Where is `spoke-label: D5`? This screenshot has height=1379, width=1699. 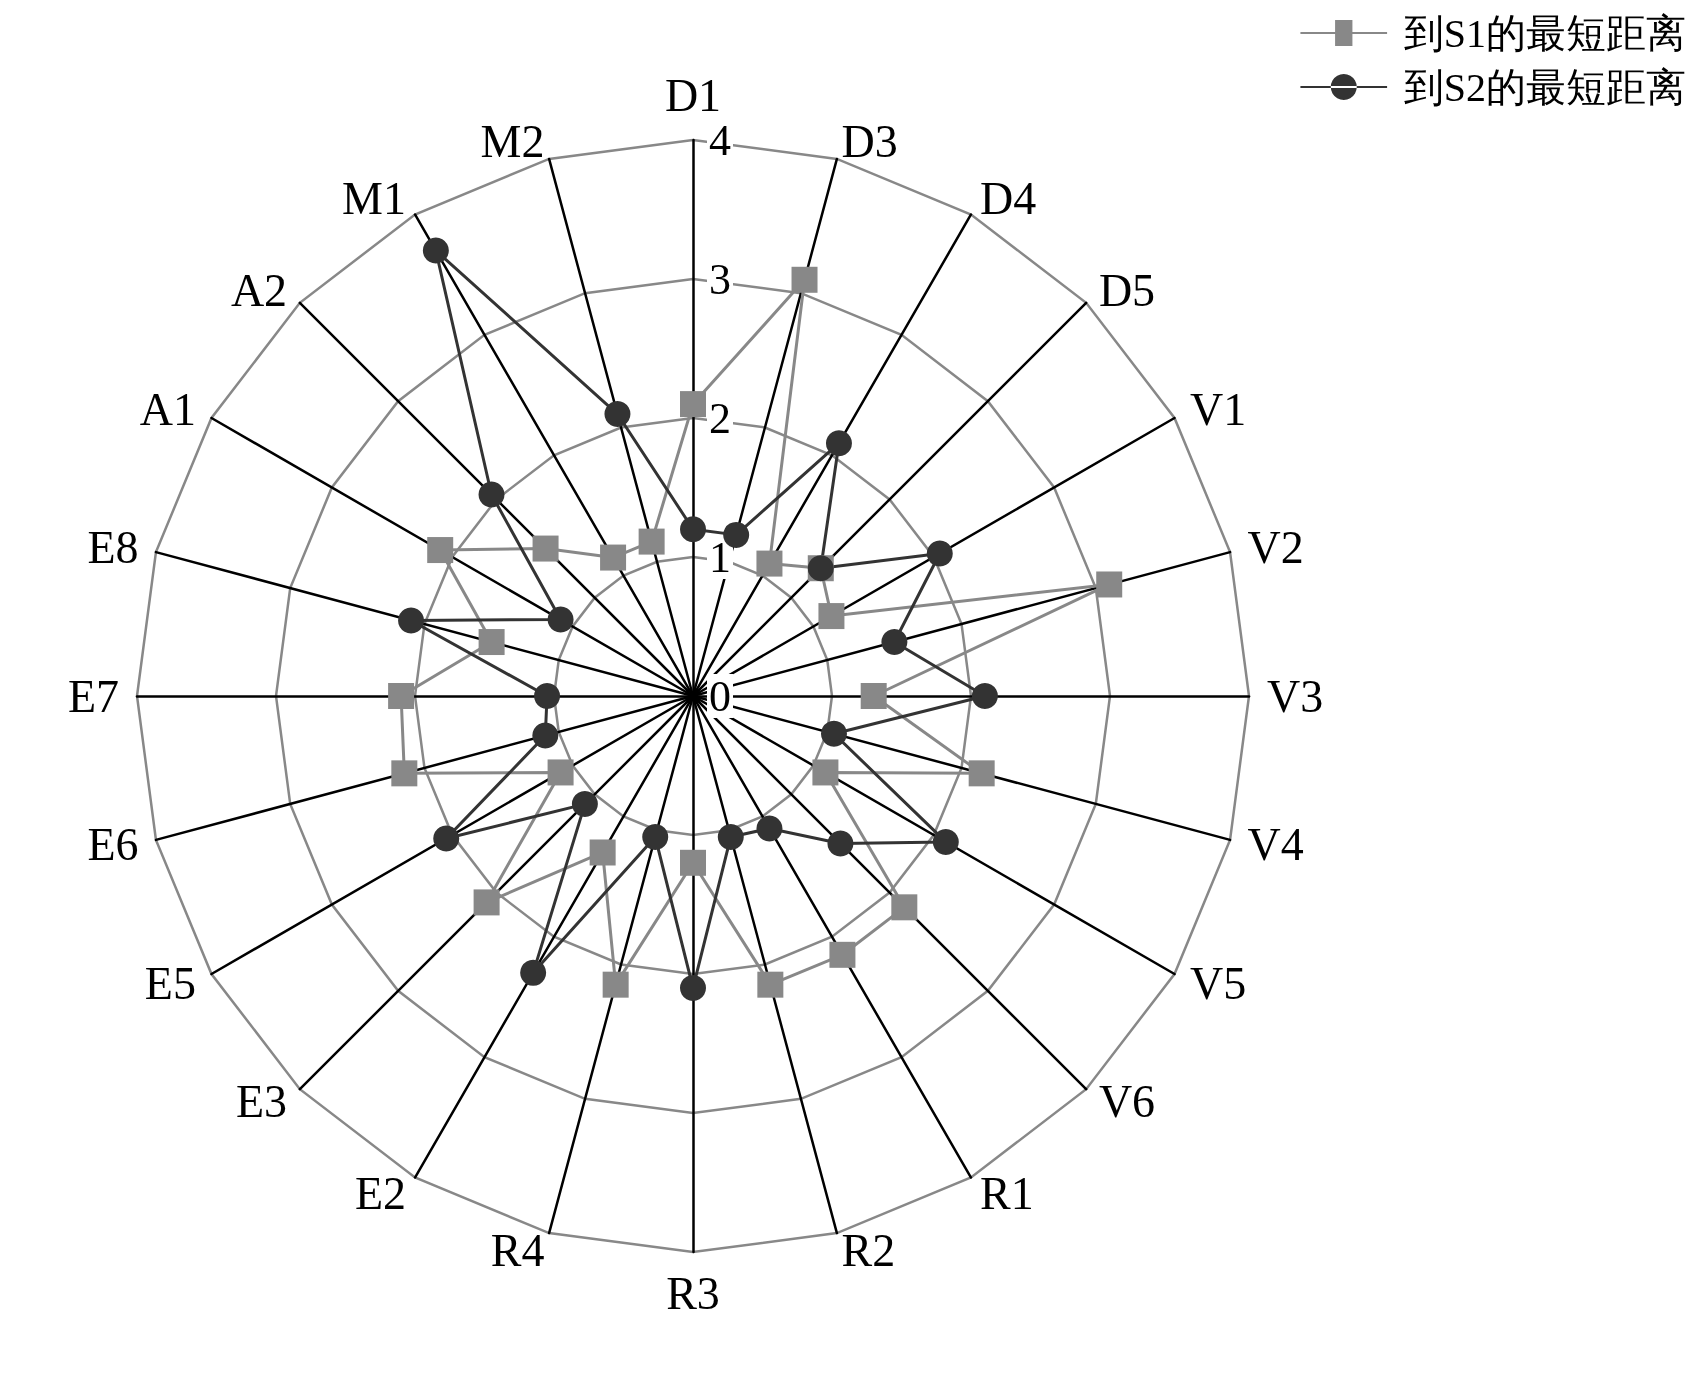 spoke-label: D5 is located at coordinates (1127, 290).